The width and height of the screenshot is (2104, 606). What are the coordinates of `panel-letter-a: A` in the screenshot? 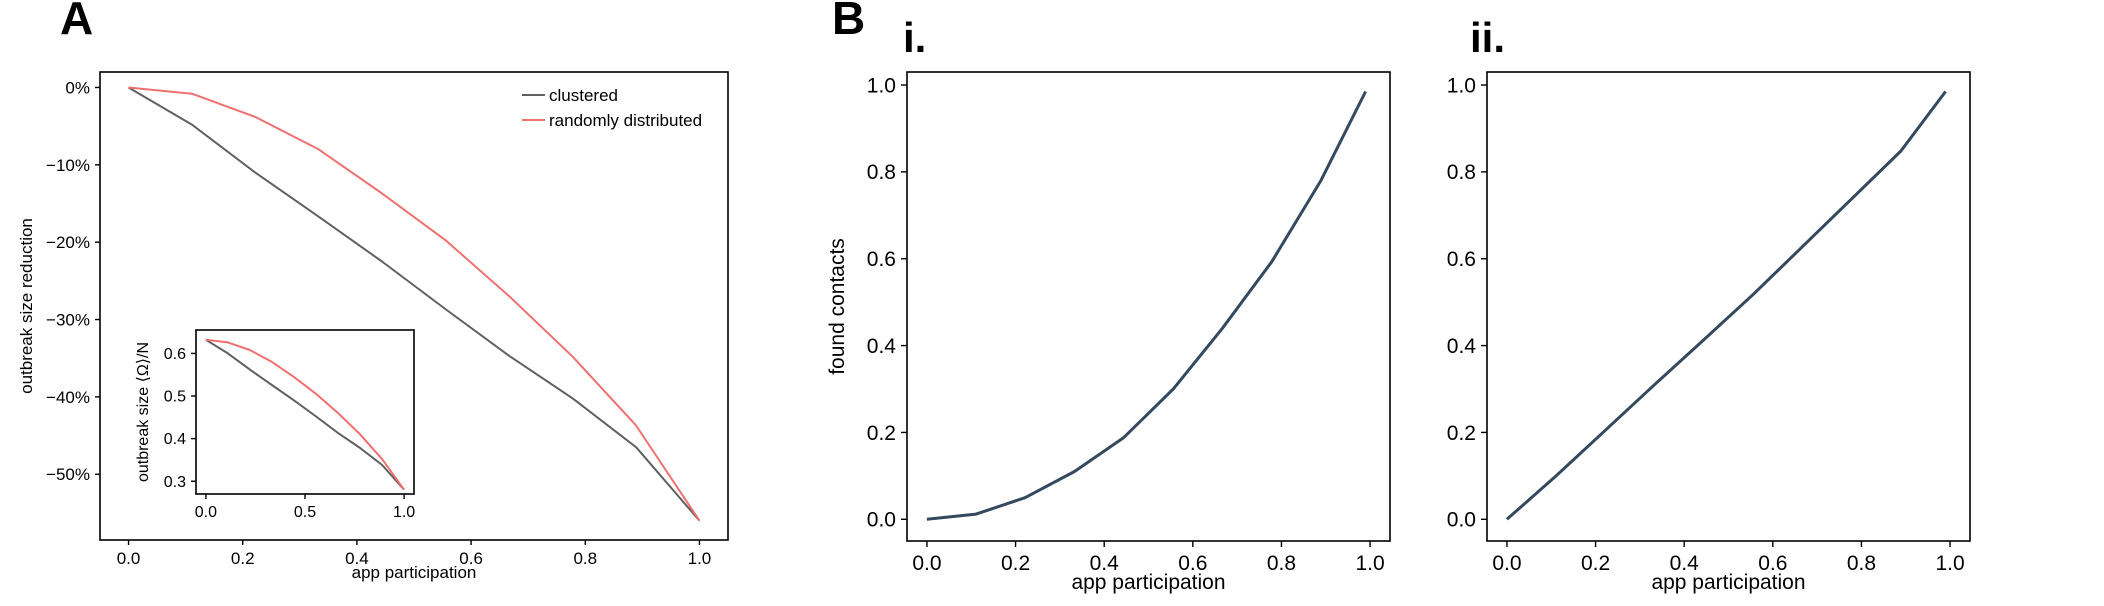 It's located at (76, 22).